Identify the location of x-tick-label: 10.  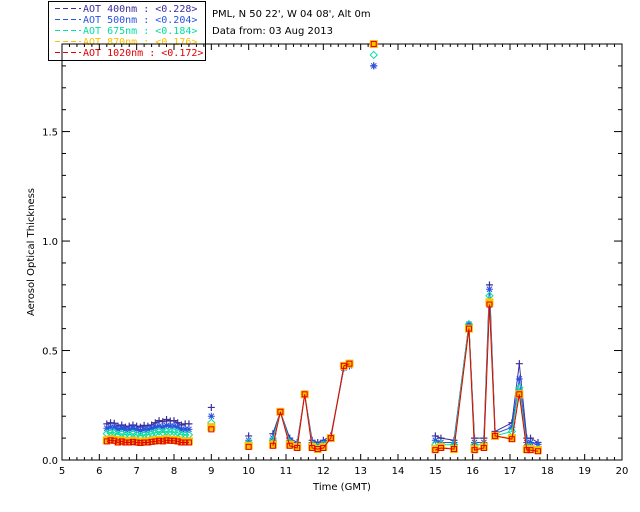
(248, 471).